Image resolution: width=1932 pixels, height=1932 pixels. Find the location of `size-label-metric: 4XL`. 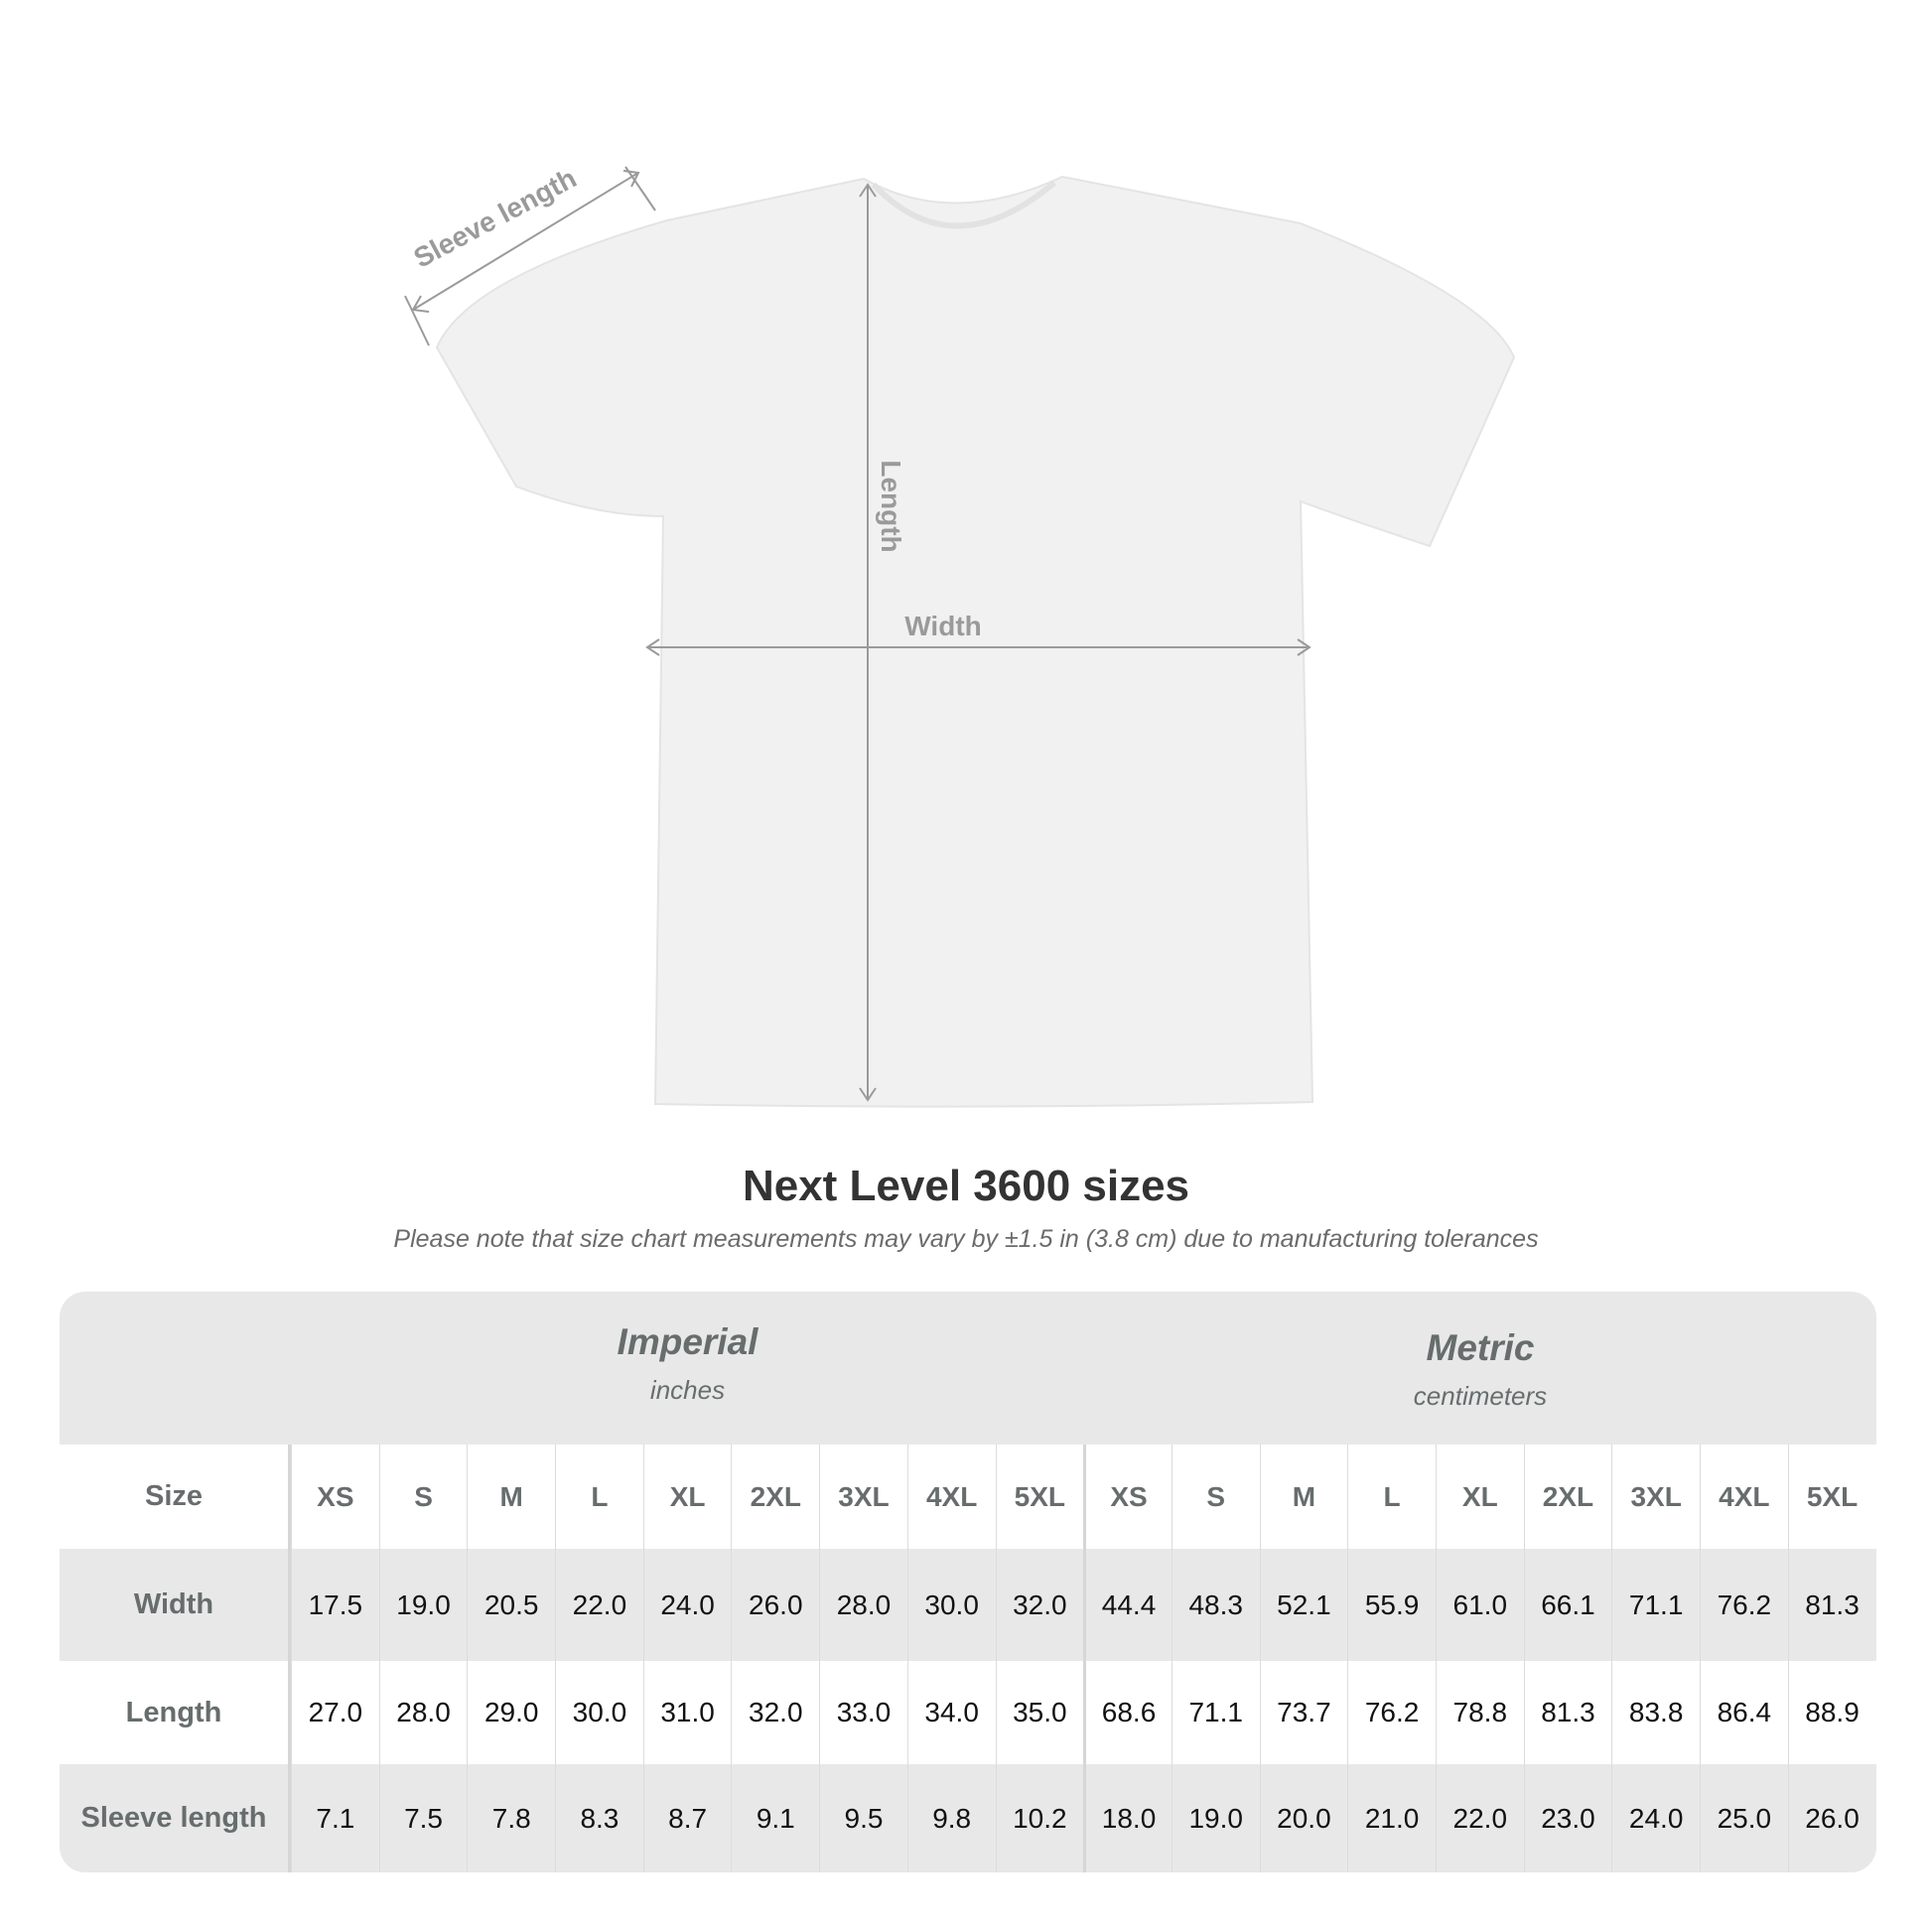

size-label-metric: 4XL is located at coordinates (1744, 1497).